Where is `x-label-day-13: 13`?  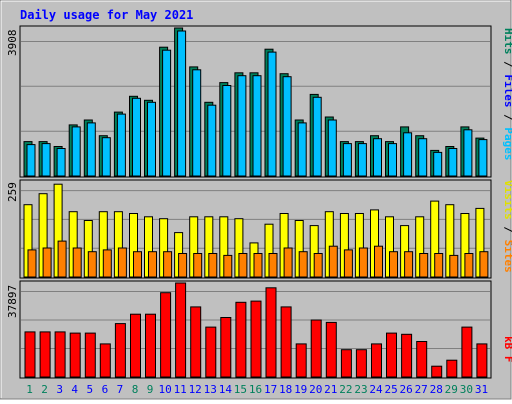
x-label-day-13: 13 is located at coordinates (210, 389).